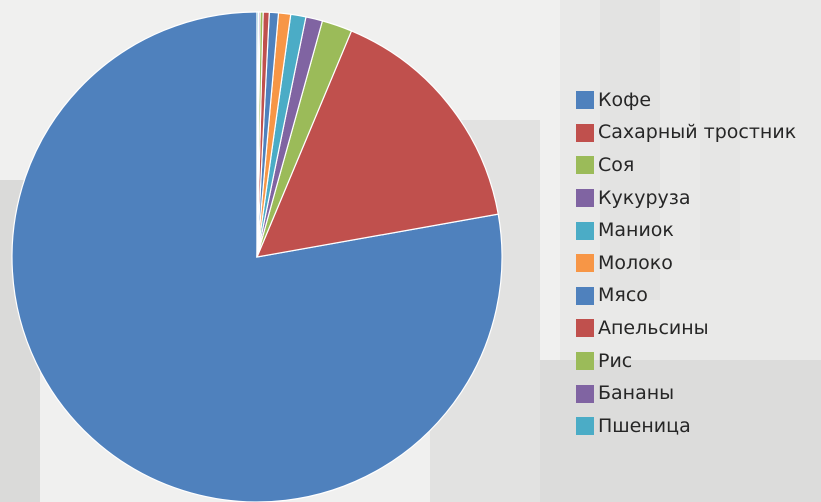 Image resolution: width=821 pixels, height=502 pixels. Describe the element at coordinates (635, 262) in the screenshot. I see `legend-label: Молоко` at that location.